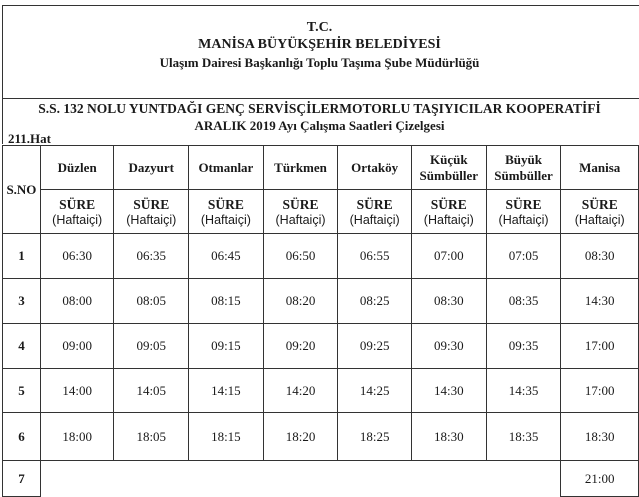 The width and height of the screenshot is (639, 497). Describe the element at coordinates (151, 346) in the screenshot. I see `time-cell: 09:05` at that location.